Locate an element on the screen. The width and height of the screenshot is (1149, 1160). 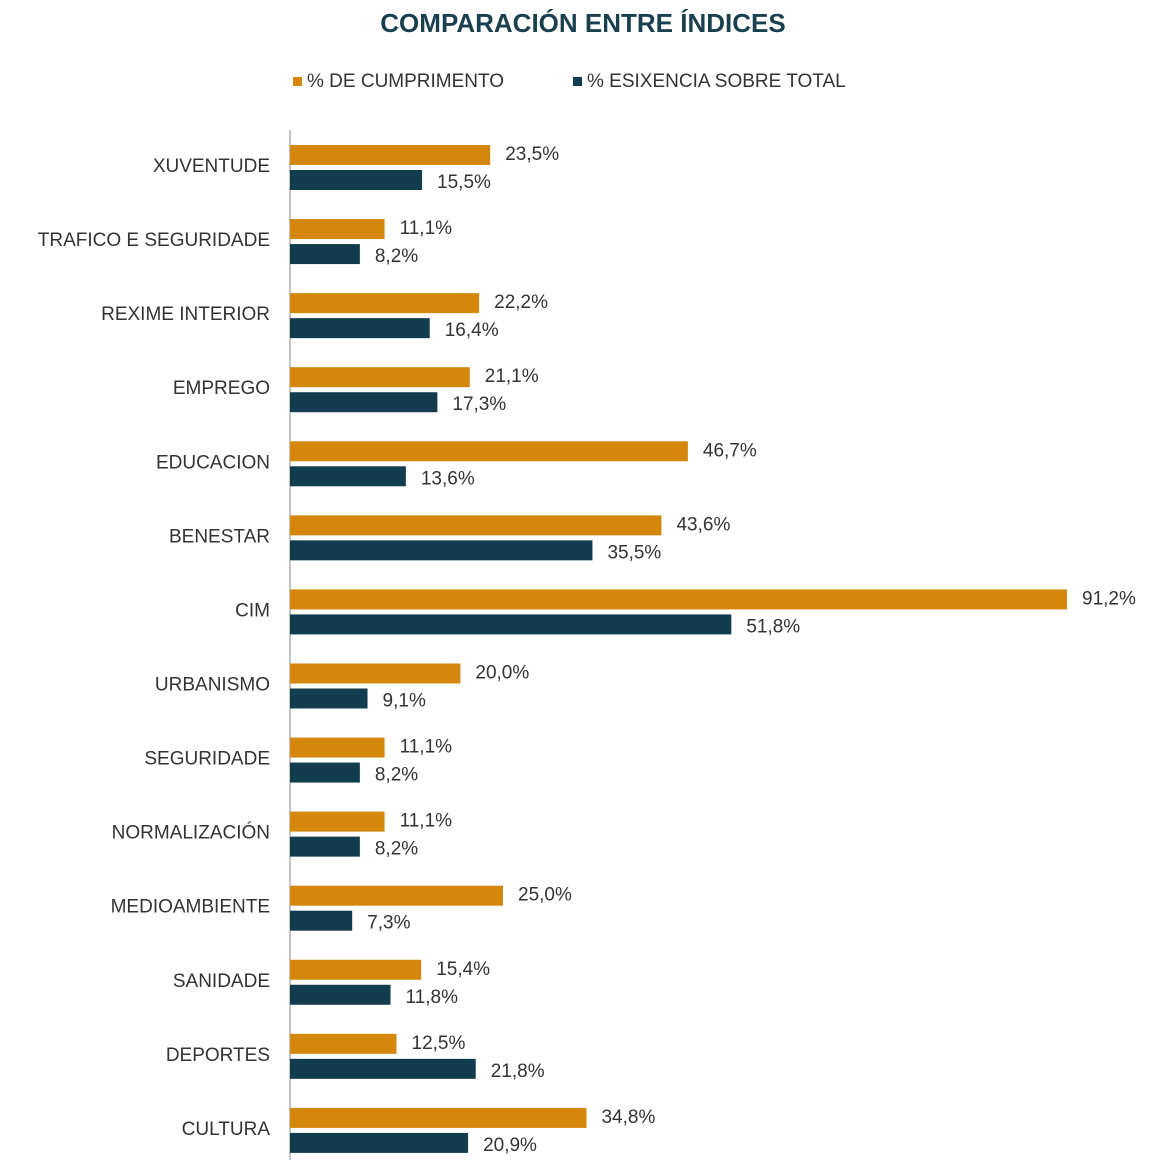
y-tick-label: NORMALIZACIÓN is located at coordinates (191, 833).